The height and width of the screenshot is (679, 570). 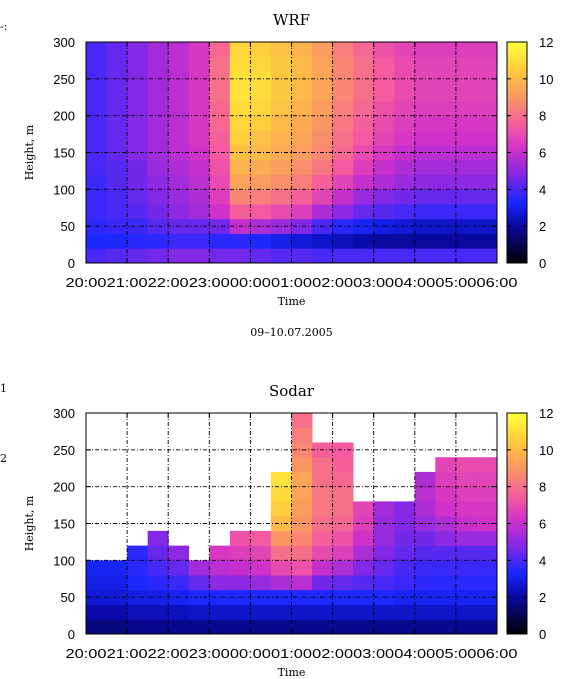 What do you see at coordinates (446, 627) in the screenshot?
I see `sodar-cell-r0-c17` at bounding box center [446, 627].